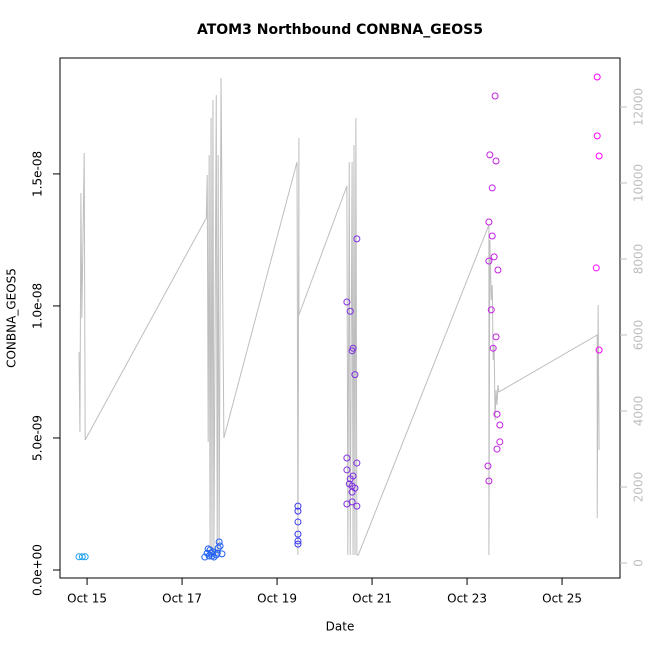 Image resolution: width=650 pixels, height=650 pixels. I want to click on y-tick-label: 0.0e+00, so click(38, 570).